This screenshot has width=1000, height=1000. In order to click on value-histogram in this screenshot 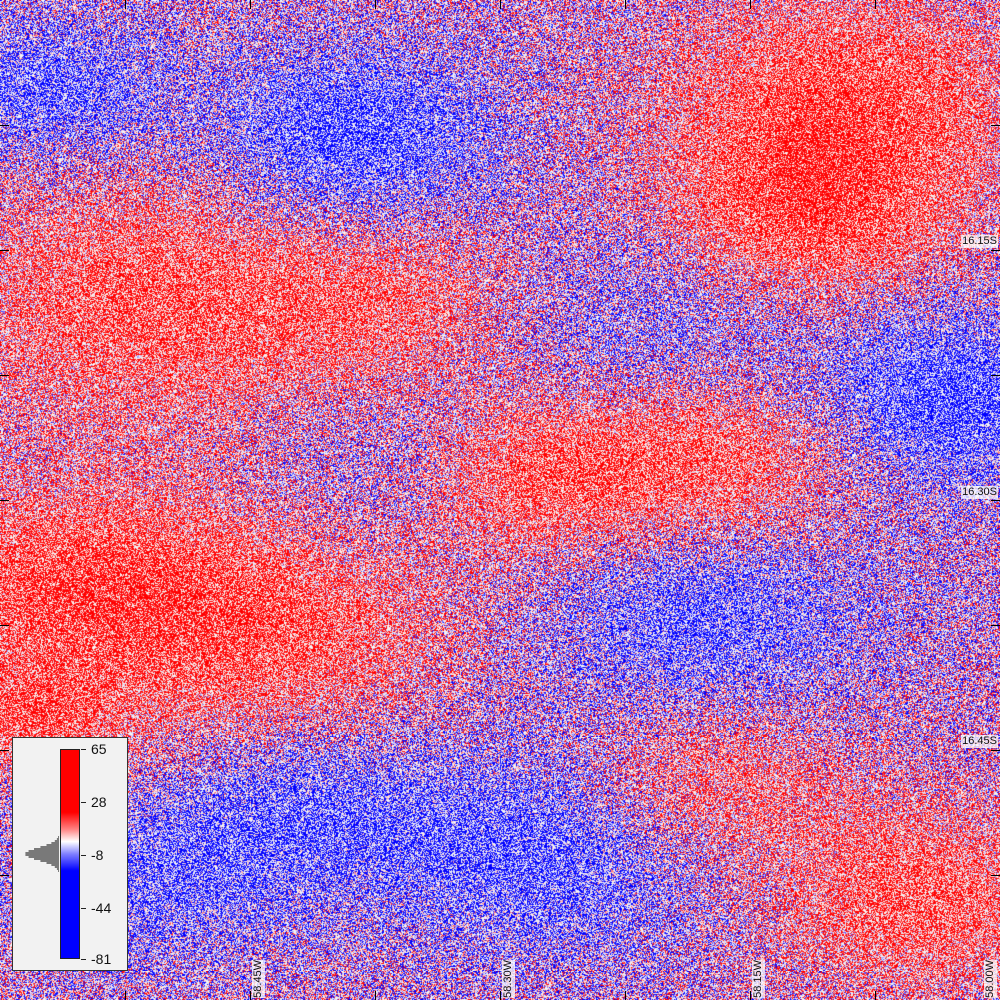, I will do `click(42, 854)`.